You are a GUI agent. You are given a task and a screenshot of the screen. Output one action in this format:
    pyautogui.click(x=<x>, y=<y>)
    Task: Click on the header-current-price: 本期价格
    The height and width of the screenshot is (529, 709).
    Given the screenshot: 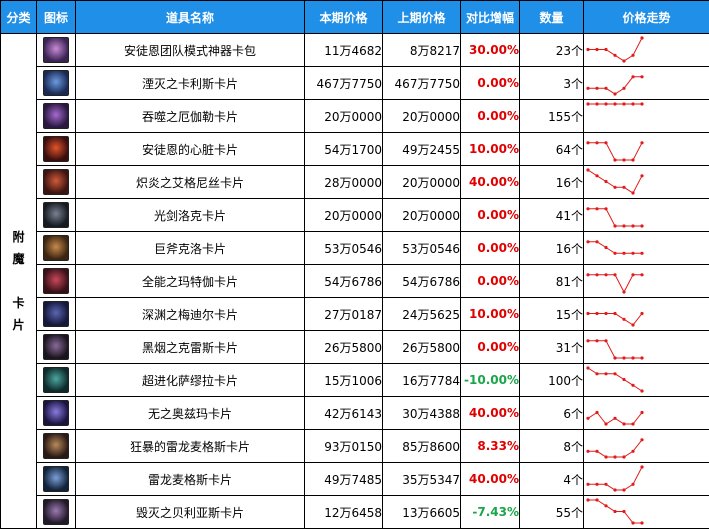 What is the action you would take?
    pyautogui.click(x=343, y=17)
    